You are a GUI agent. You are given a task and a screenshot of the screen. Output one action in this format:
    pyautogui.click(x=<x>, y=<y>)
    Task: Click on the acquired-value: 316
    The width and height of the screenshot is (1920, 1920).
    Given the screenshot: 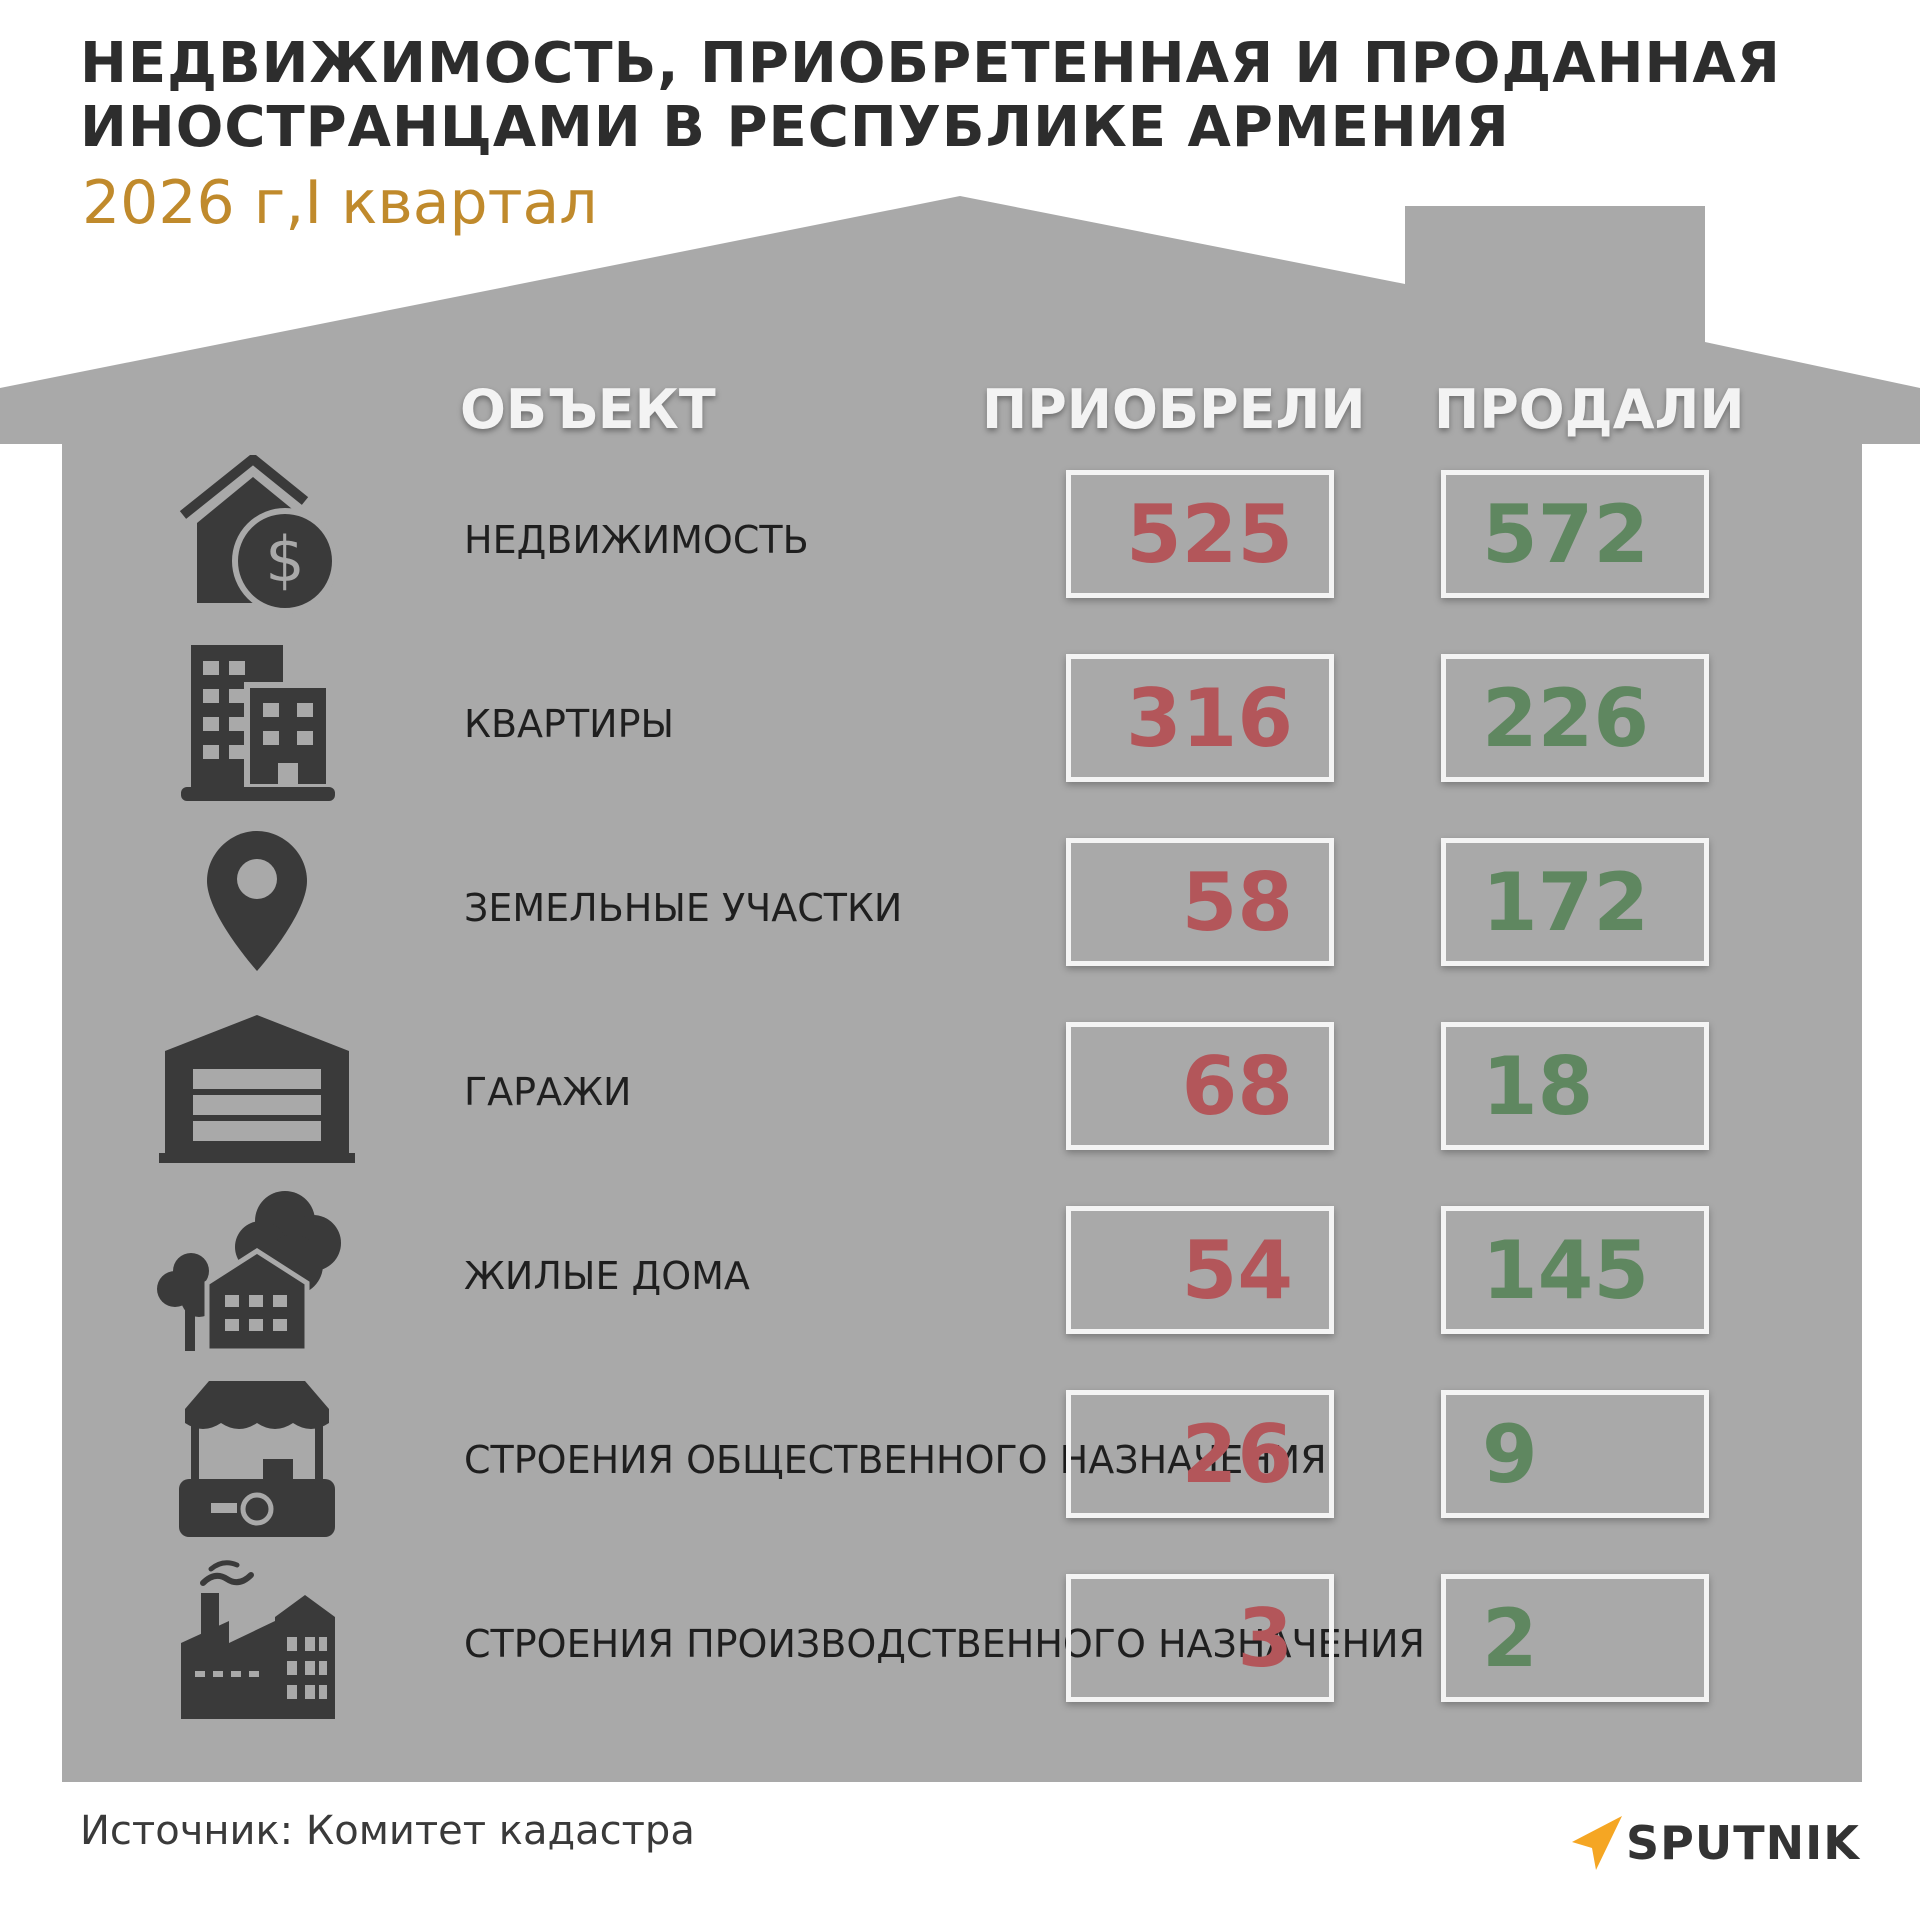 What is the action you would take?
    pyautogui.click(x=1200, y=718)
    